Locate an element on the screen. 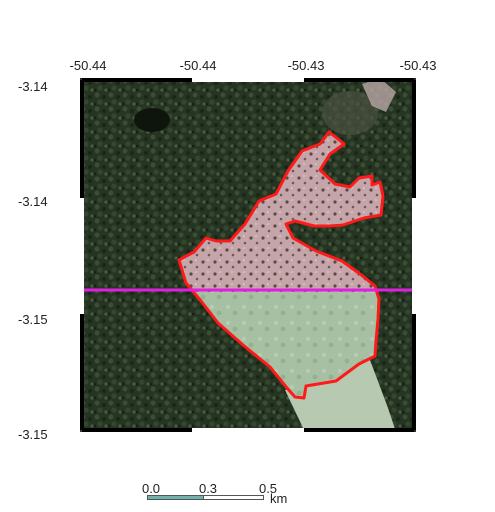 The width and height of the screenshot is (495, 512). clearing-south is located at coordinates (340, 396).